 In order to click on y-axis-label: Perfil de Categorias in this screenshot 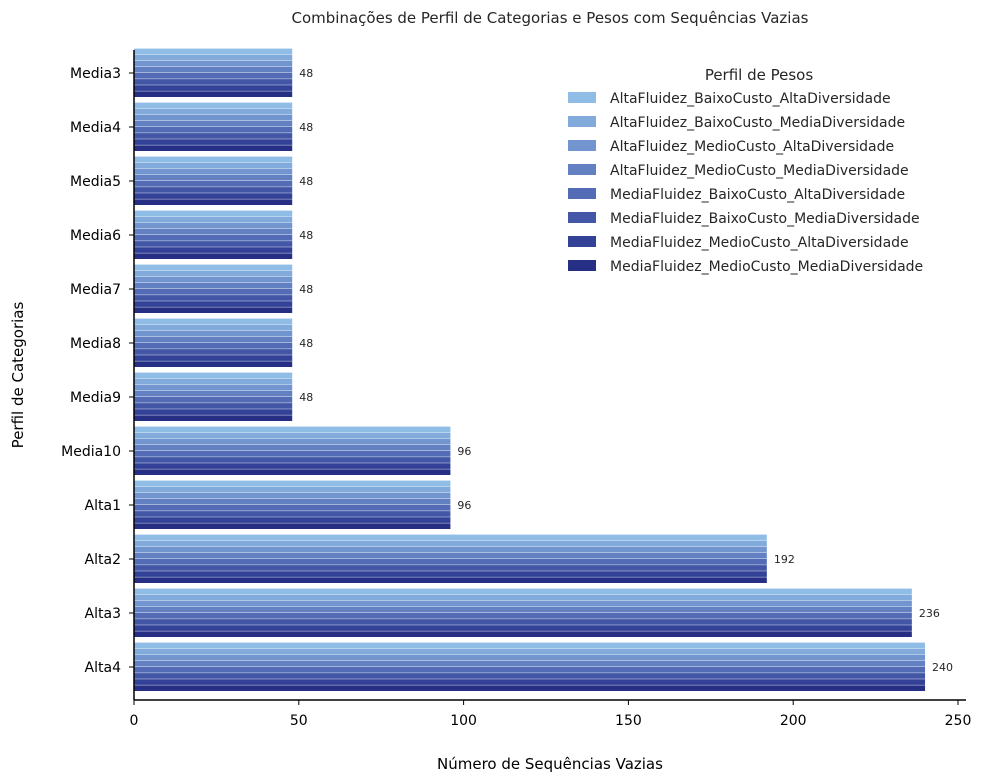, I will do `click(18, 375)`.